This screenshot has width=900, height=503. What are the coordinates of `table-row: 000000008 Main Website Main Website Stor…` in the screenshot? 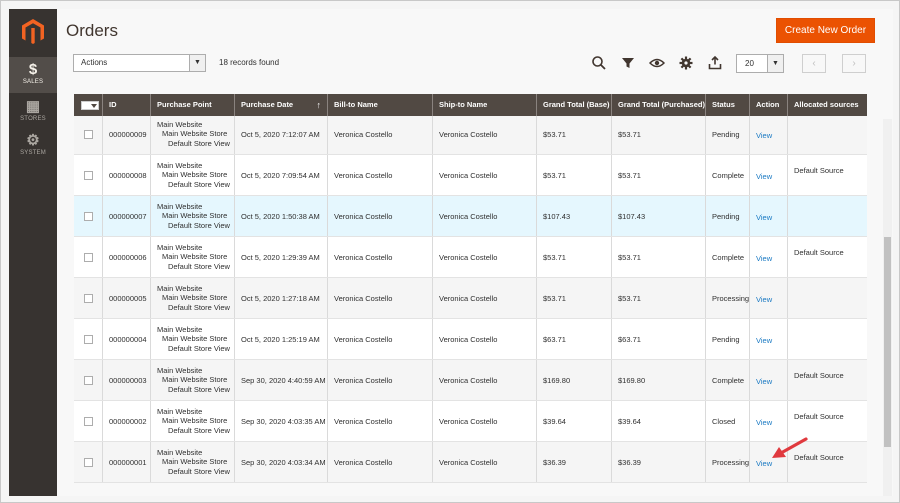 It's located at (470, 175).